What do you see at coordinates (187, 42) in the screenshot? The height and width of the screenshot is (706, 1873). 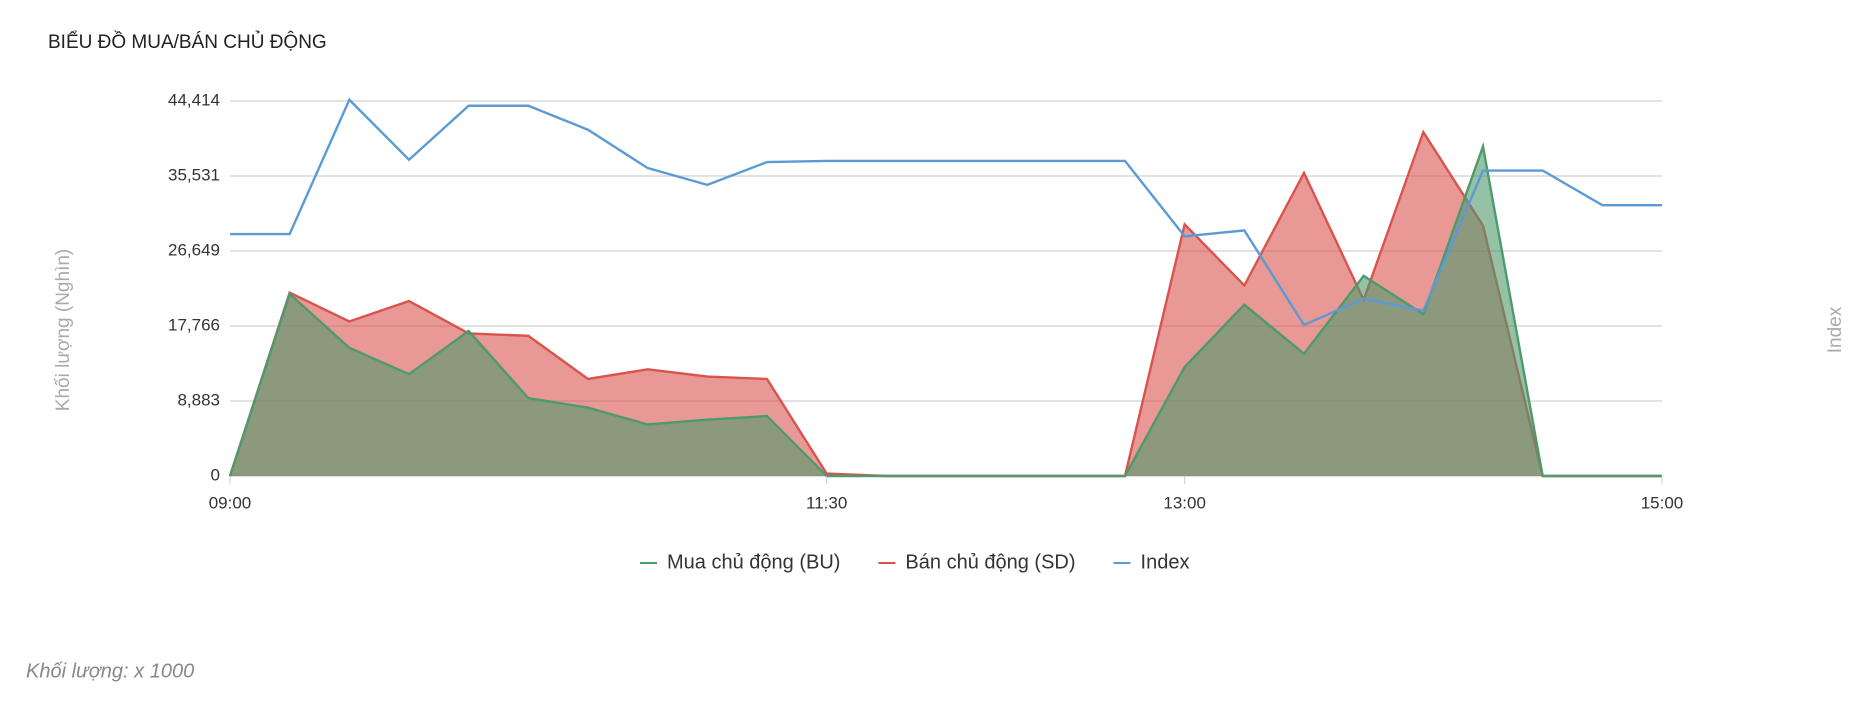 I see `chart-title: BIỂU ĐỒ MUA/BÁN CHỦ ĐỘNG` at bounding box center [187, 42].